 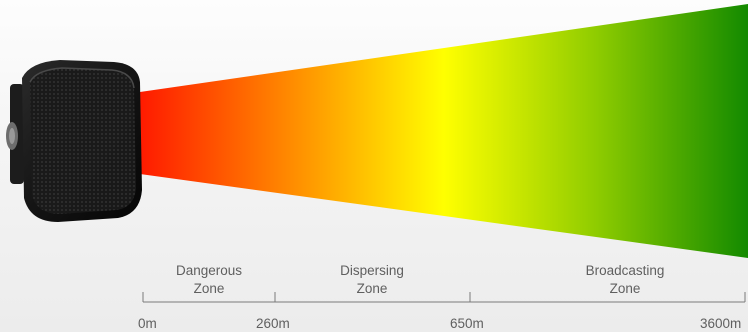 What do you see at coordinates (625, 280) in the screenshot?
I see `zone-label-broadcasting: Broadcasting Zone` at bounding box center [625, 280].